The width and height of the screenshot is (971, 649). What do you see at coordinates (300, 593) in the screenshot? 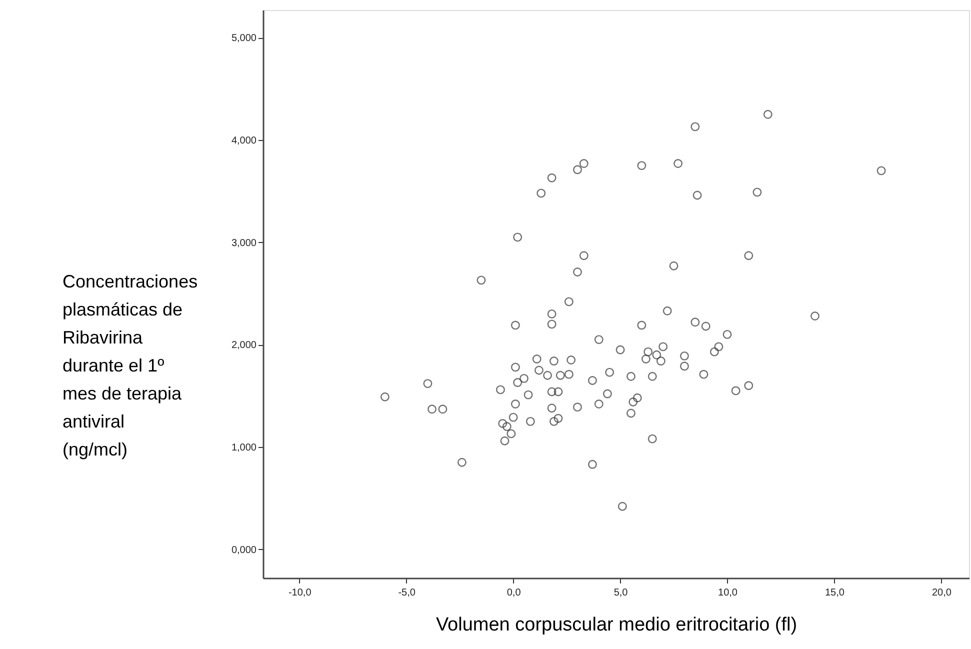
I see `x-tick-label: -10,0` at bounding box center [300, 593].